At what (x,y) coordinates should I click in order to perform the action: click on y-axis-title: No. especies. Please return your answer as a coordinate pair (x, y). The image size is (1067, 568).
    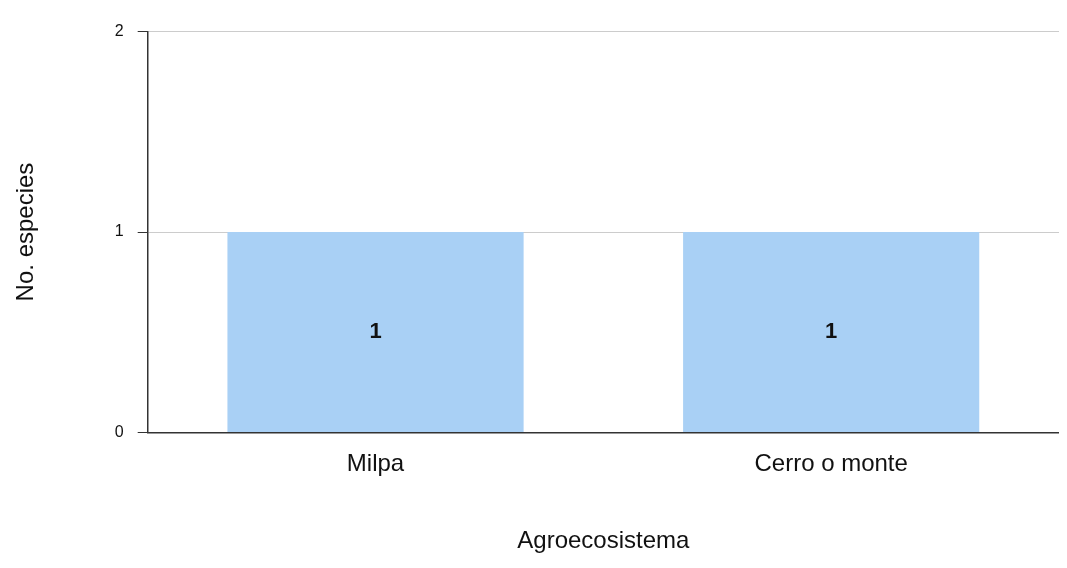
    Looking at the image, I should click on (25, 232).